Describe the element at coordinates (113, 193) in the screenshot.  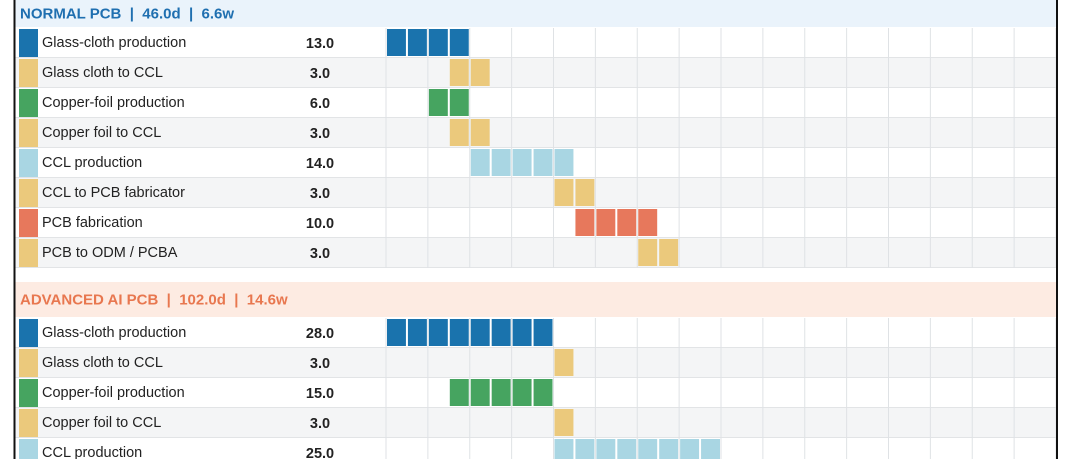
I see `row-label: CCL to PCB fabricator` at that location.